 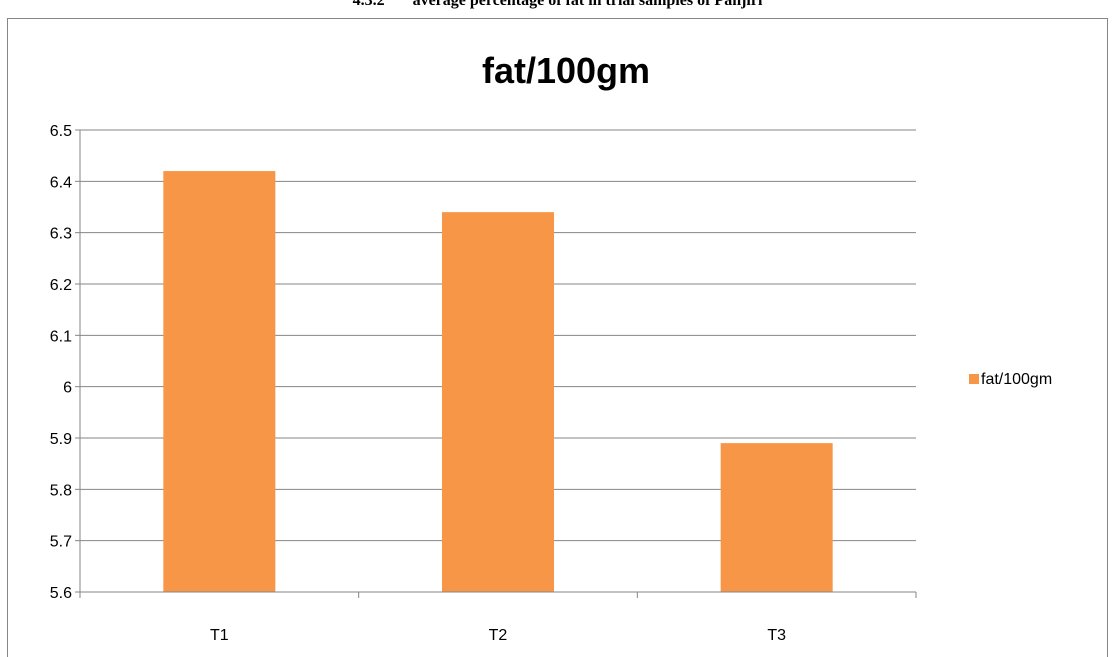 I want to click on x-tick-label: T1, so click(x=219, y=635).